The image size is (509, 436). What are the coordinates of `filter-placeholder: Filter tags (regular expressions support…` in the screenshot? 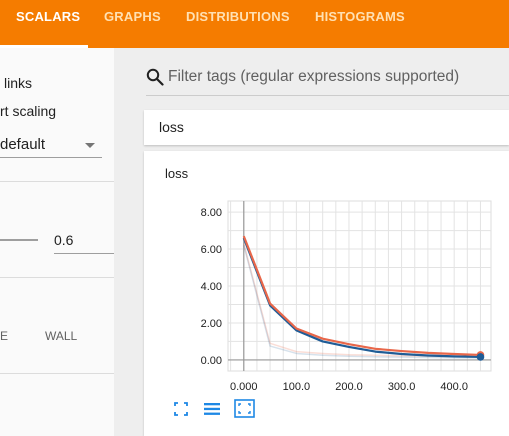 It's located at (314, 76).